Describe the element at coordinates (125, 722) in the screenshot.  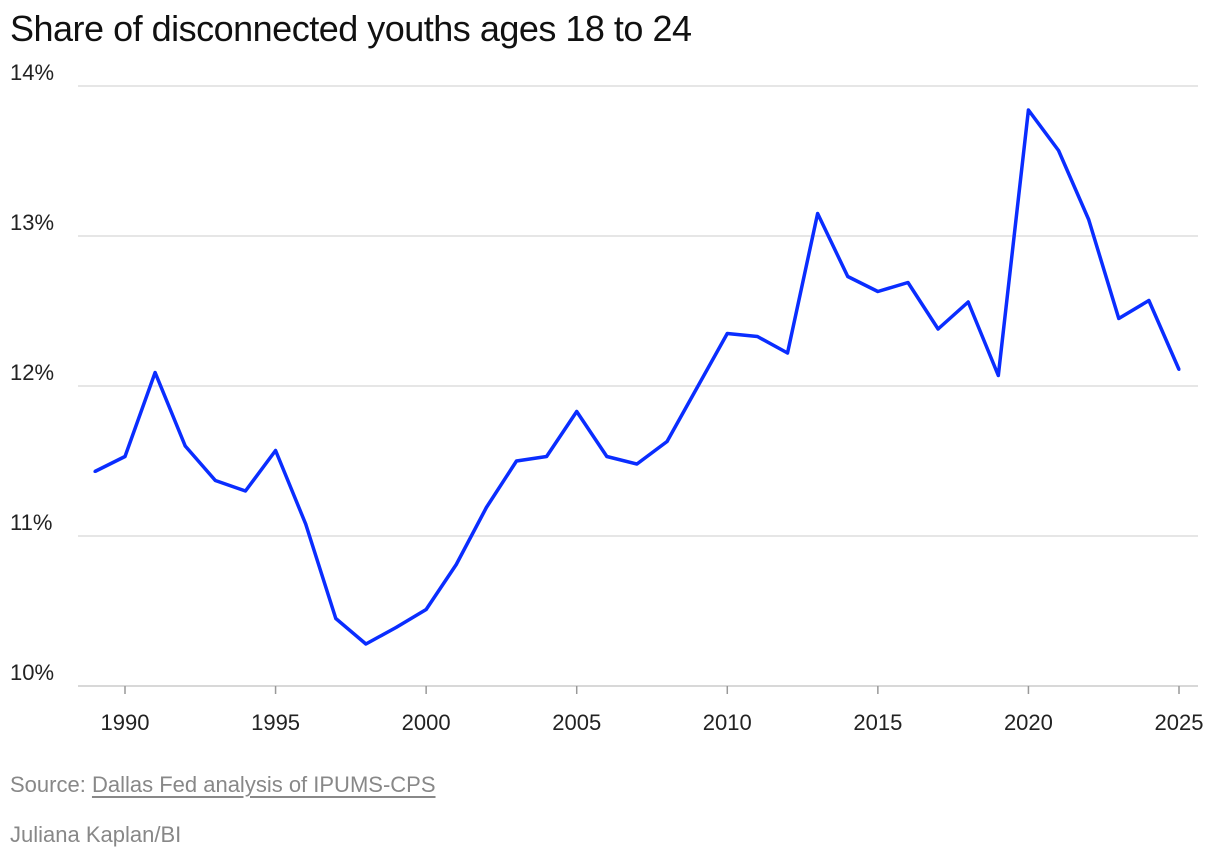
I see `x-tick-label: 1990` at that location.